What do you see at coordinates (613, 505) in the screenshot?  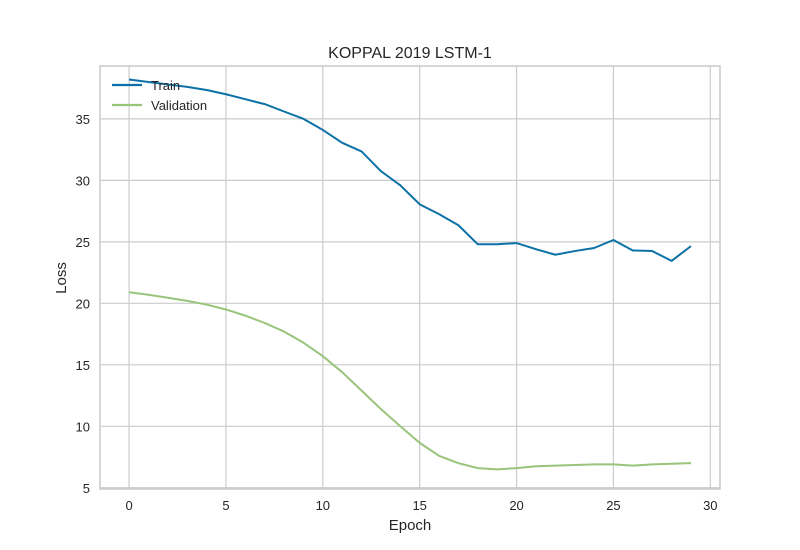 I see `x-tick-label: 25` at bounding box center [613, 505].